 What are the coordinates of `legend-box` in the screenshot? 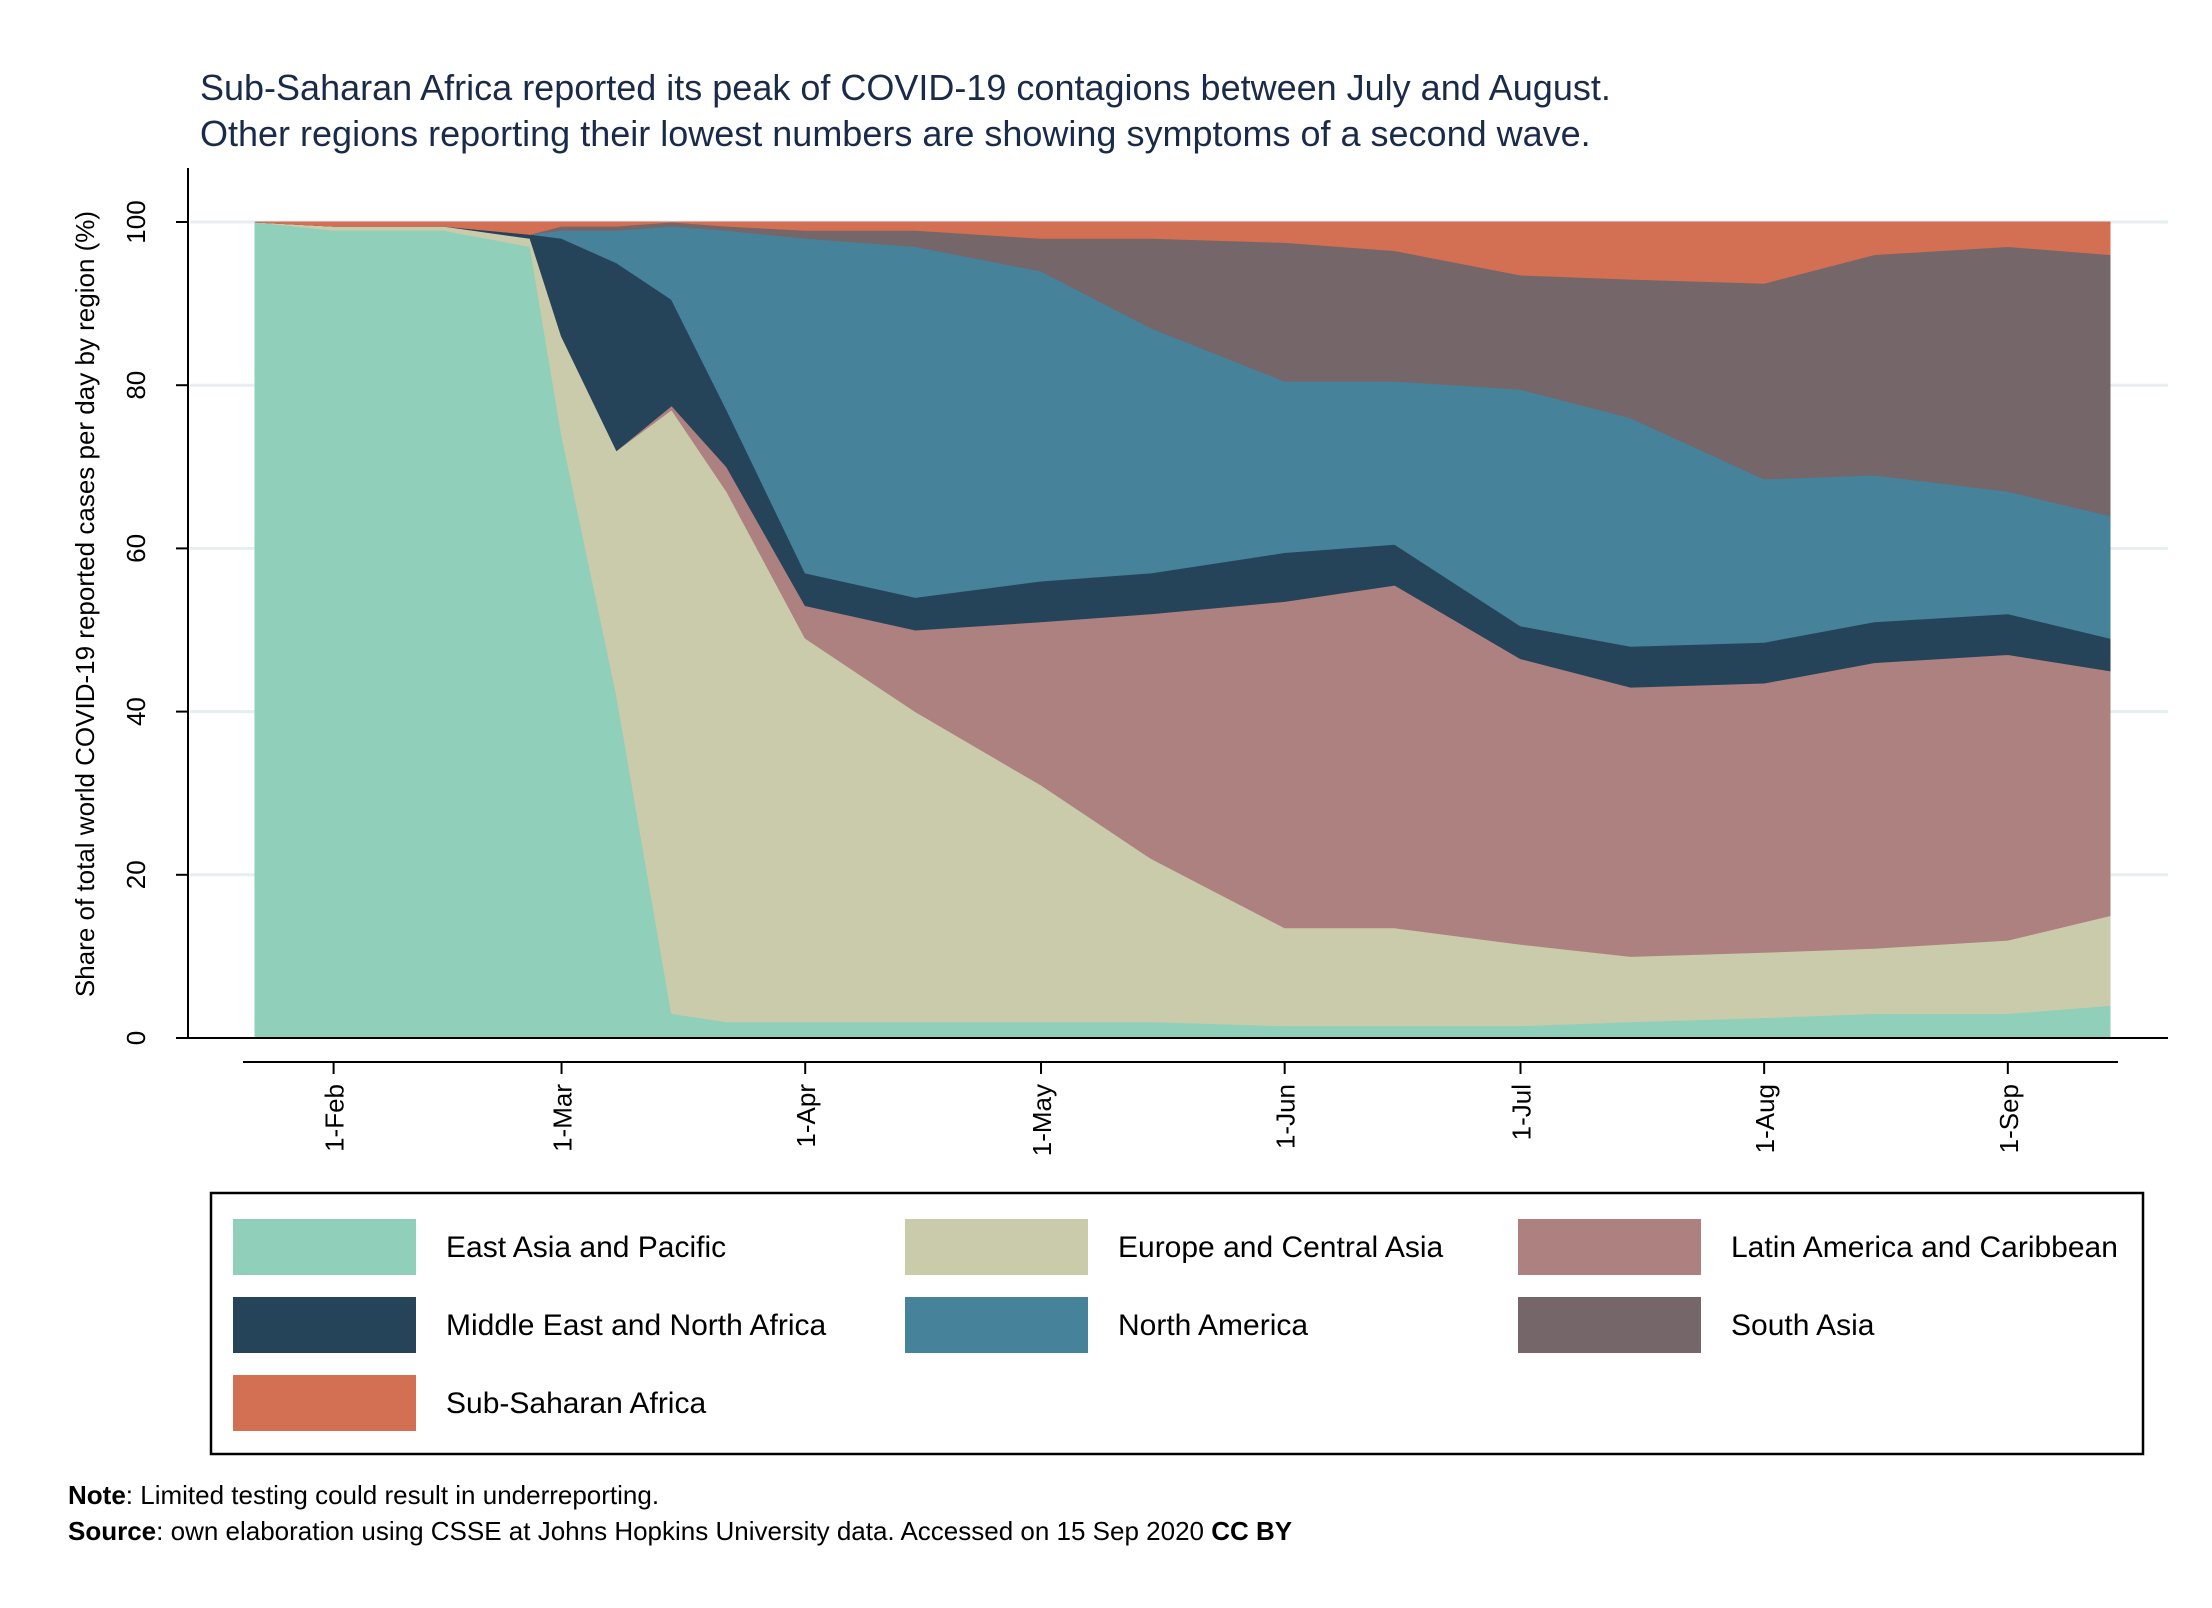 It's located at (1177, 1323).